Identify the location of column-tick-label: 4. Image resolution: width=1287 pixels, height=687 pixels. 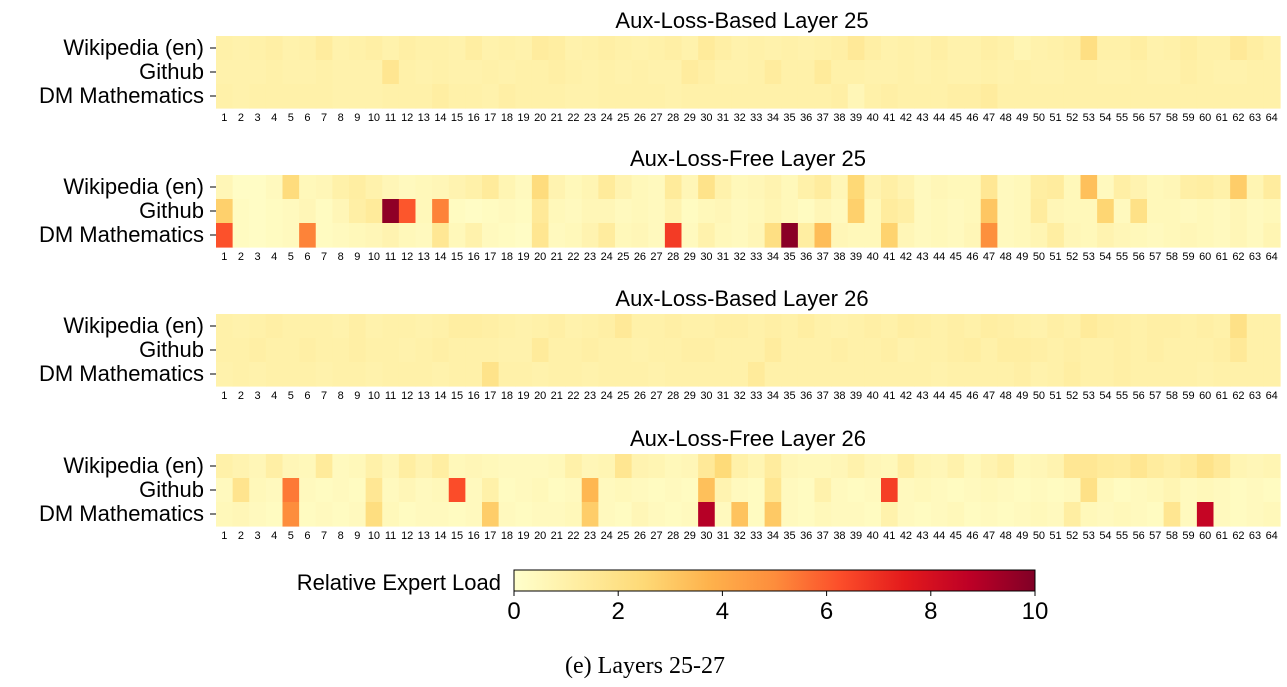
(274, 536).